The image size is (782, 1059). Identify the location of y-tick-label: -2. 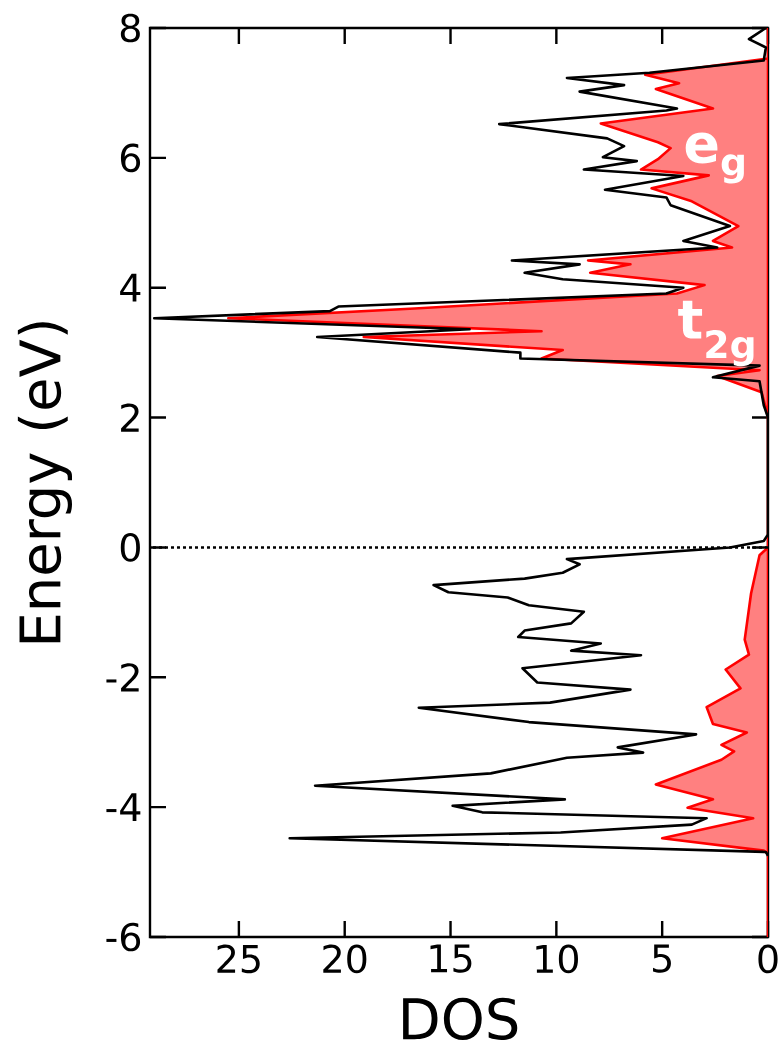
(122, 677).